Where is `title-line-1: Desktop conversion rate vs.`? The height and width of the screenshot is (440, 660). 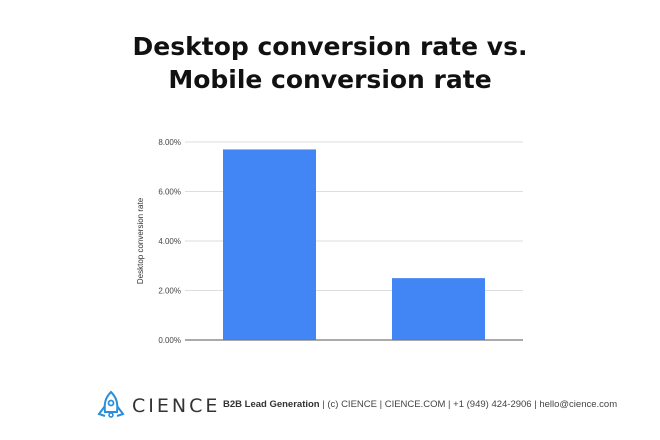
title-line-1: Desktop conversion rate vs. is located at coordinates (330, 46).